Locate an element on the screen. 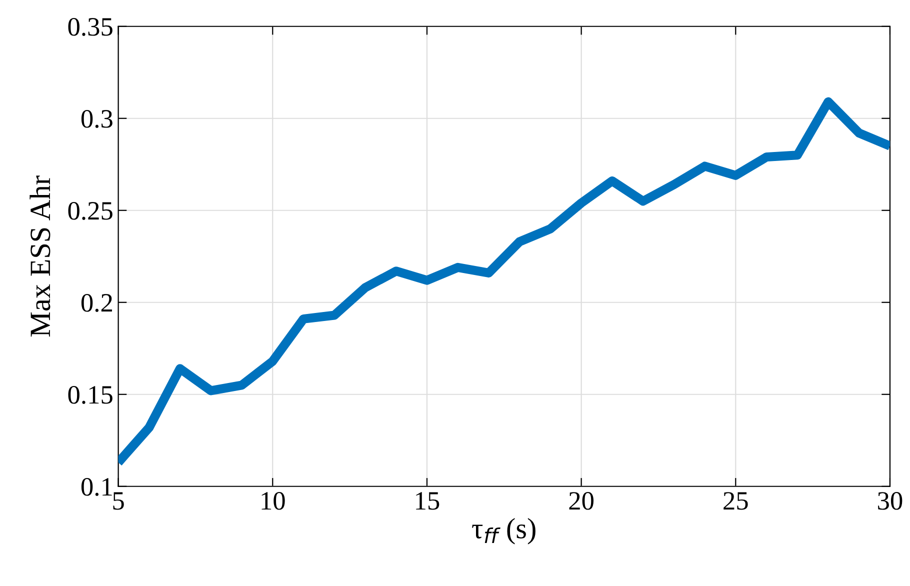 Image resolution: width=910 pixels, height=586 pixels. y-tick-label: 0.35 is located at coordinates (90, 27).